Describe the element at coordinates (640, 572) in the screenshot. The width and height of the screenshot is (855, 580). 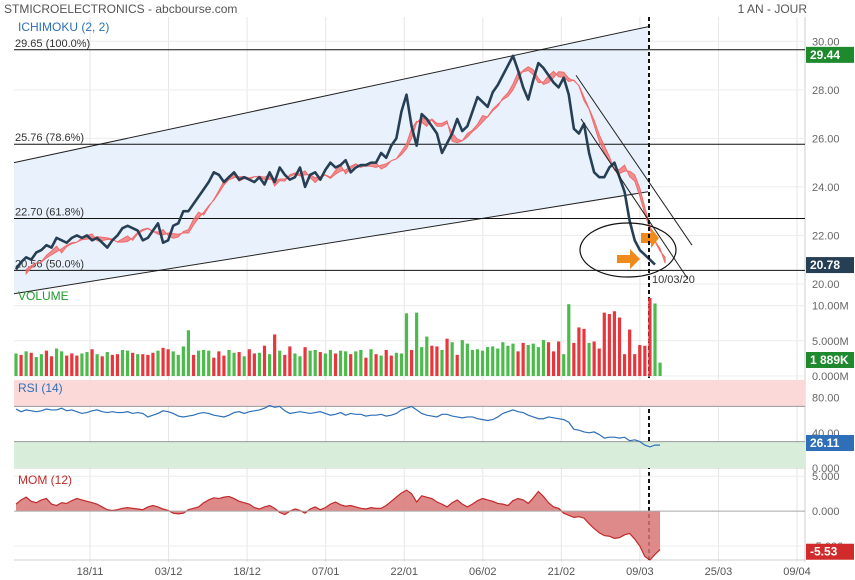
I see `x-tick-label: 09/03` at that location.